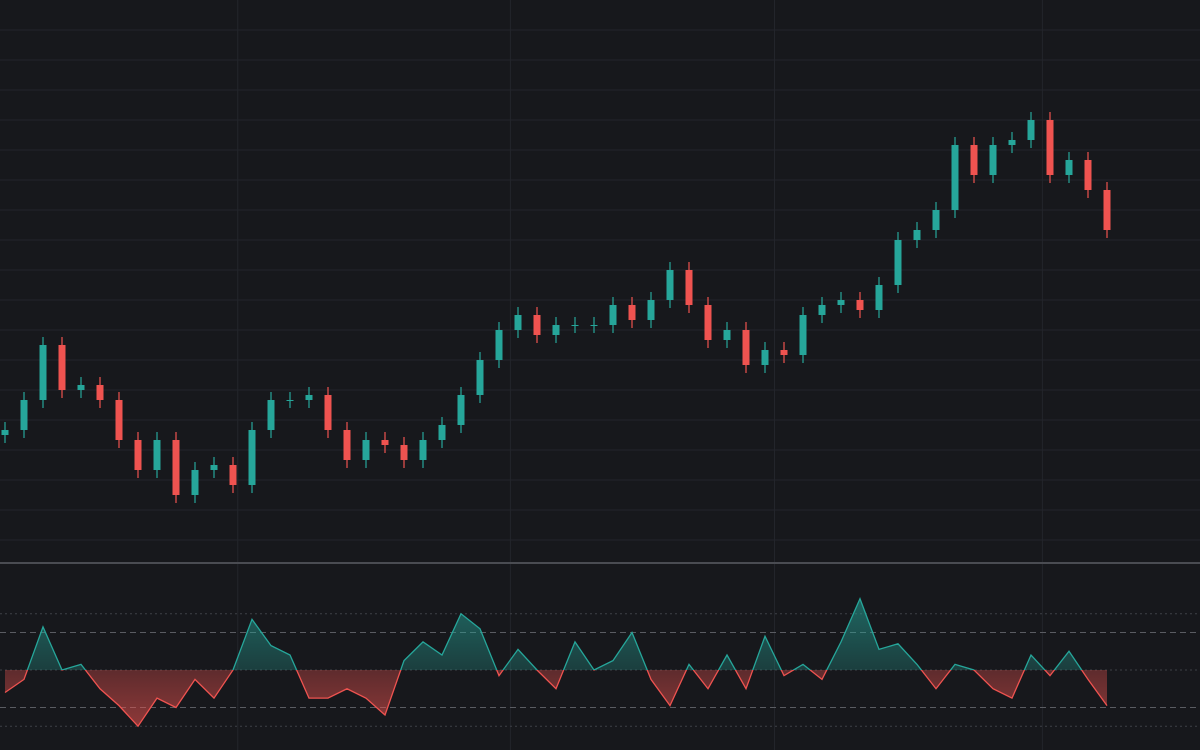 This screenshot has width=1200, height=750. What do you see at coordinates (556, 634) in the screenshot?
I see `area-above` at bounding box center [556, 634].